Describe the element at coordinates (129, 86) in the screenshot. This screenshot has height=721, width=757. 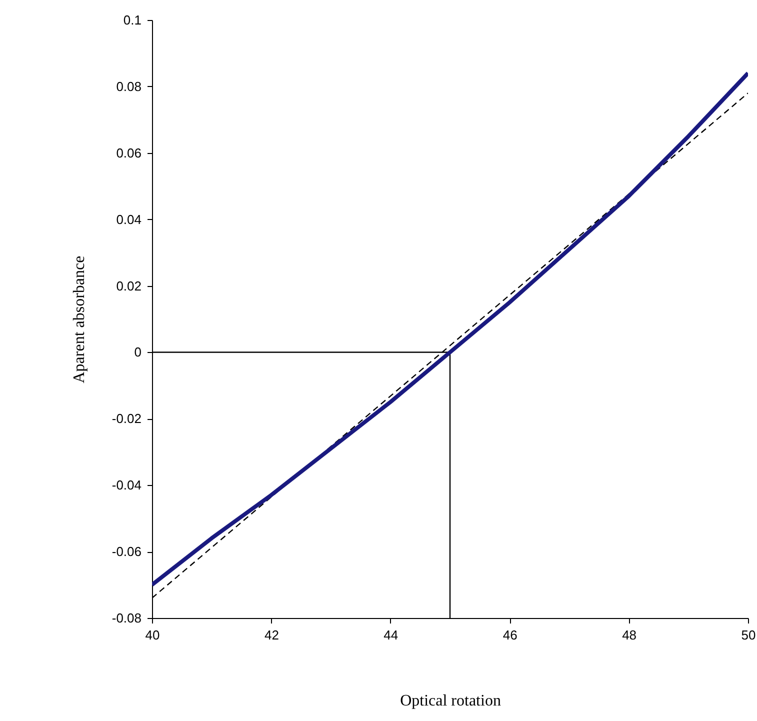
I see `y-tick-label: 0.08` at that location.